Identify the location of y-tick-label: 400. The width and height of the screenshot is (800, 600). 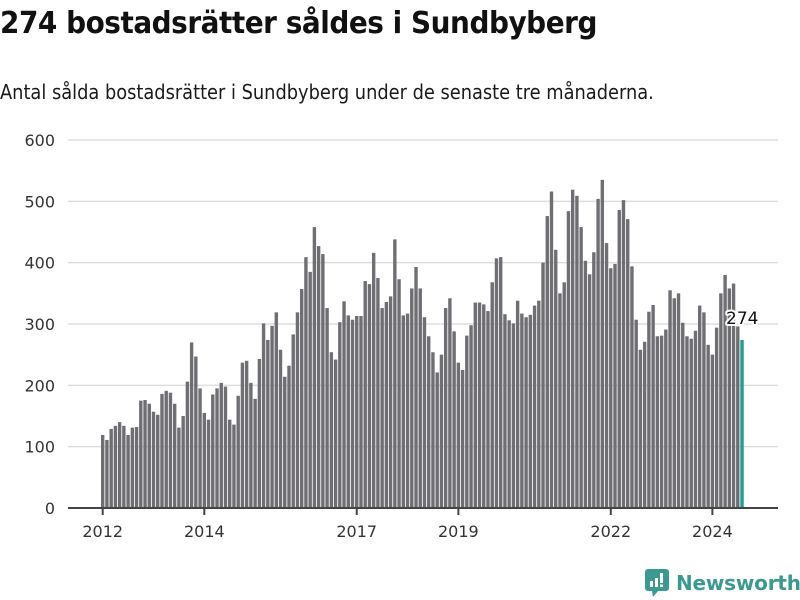
(39, 263).